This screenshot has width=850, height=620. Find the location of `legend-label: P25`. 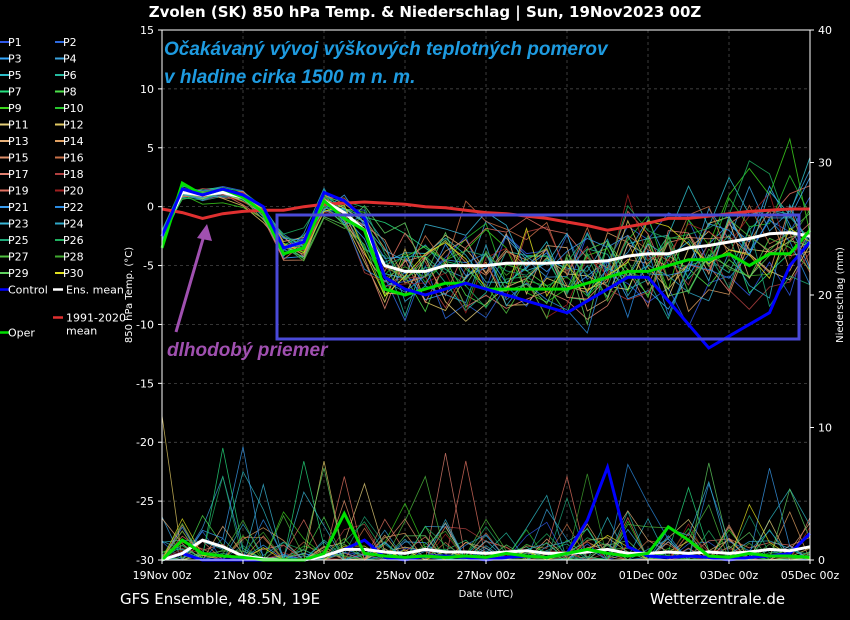

legend-label: P25 is located at coordinates (18, 240).